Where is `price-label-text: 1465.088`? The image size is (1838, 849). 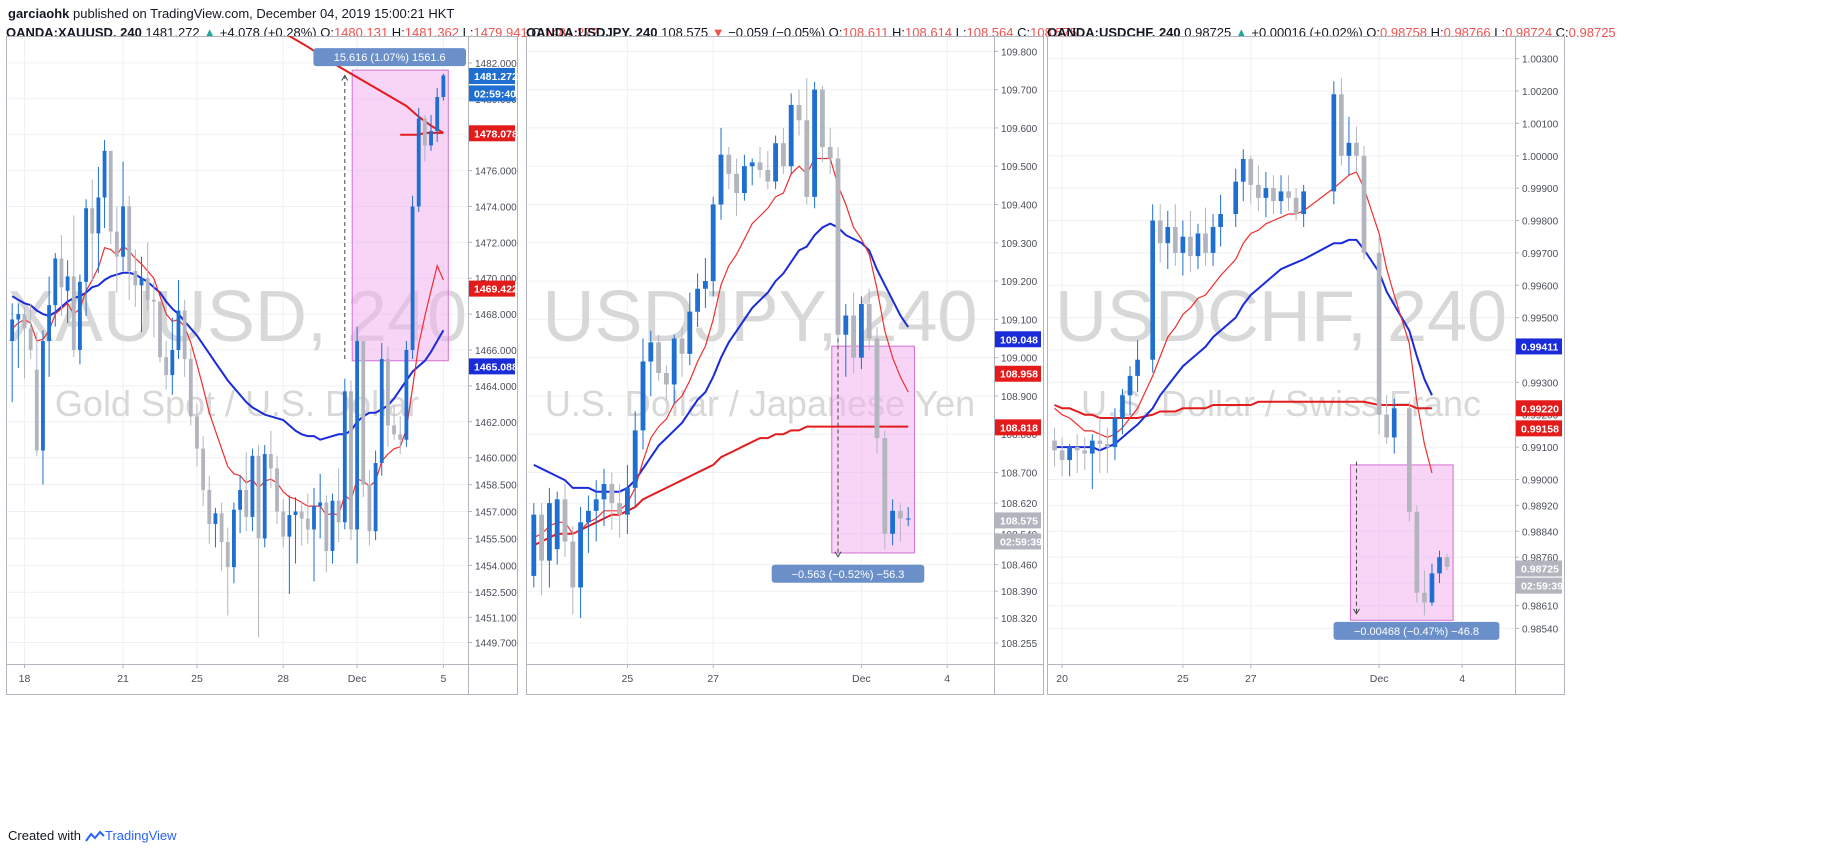 price-label-text: 1465.088 is located at coordinates (496, 367).